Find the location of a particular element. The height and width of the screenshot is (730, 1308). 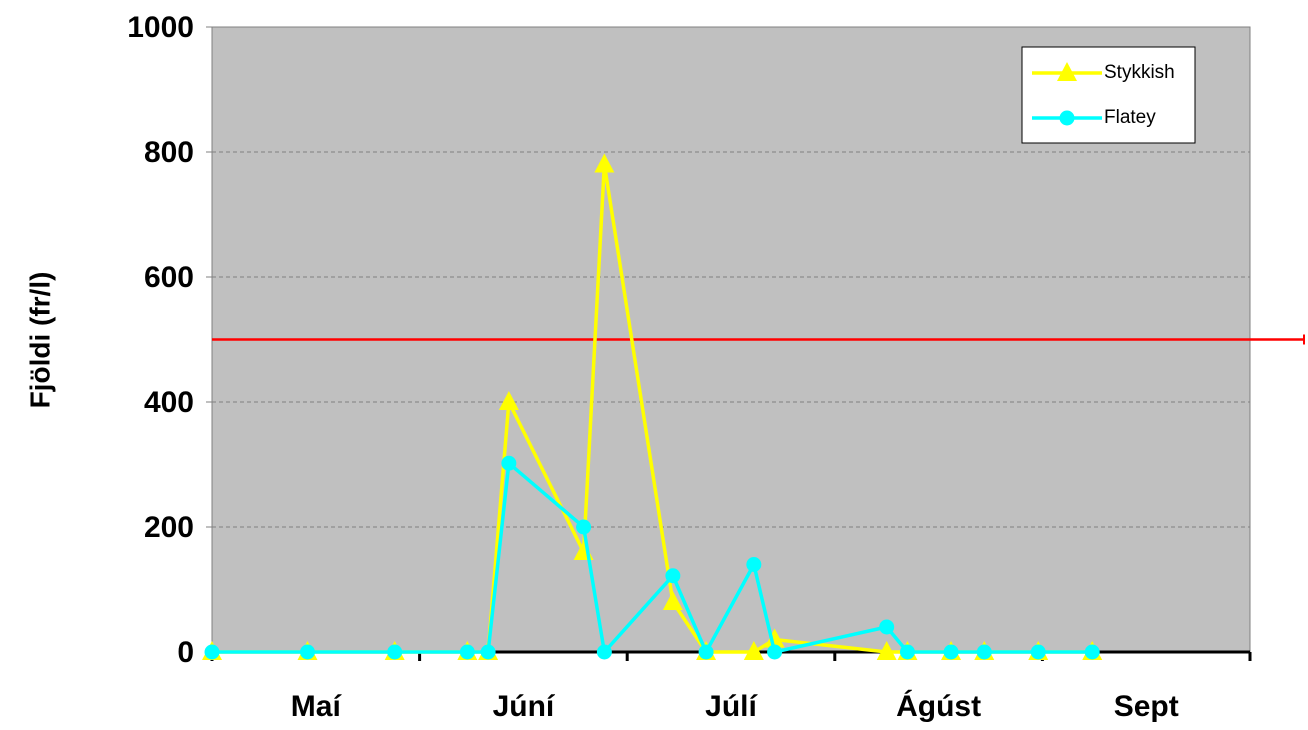

legend-label: Stykkish is located at coordinates (1139, 72).